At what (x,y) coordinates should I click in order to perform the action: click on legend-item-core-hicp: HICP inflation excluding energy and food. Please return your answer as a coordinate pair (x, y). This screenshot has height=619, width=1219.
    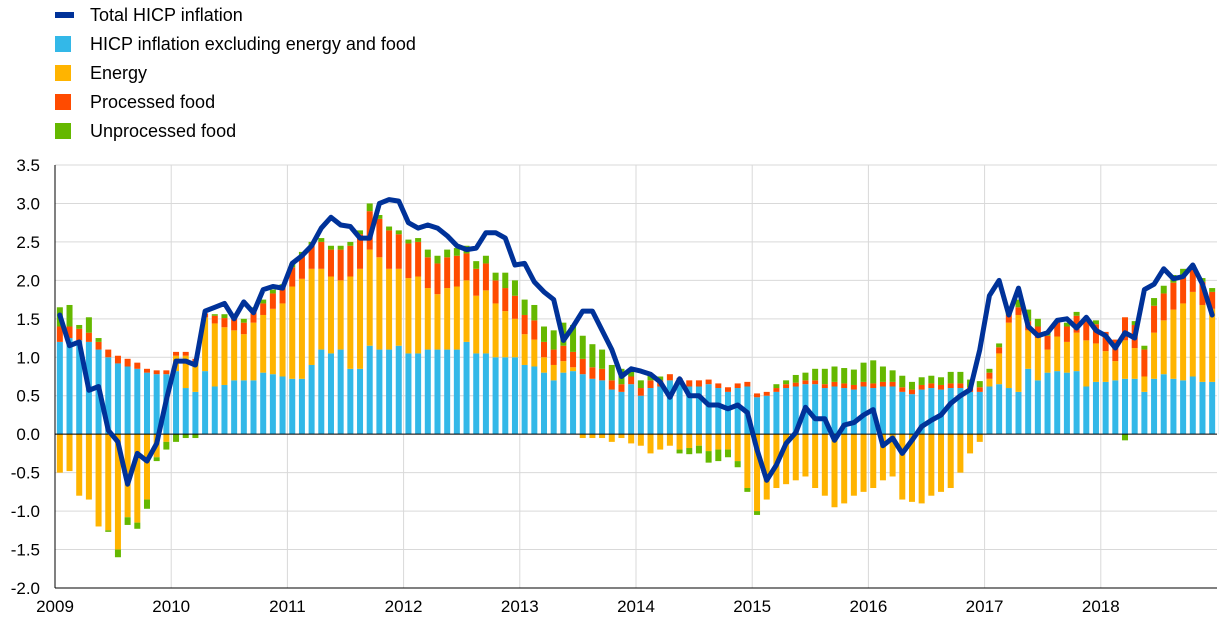
    Looking at the image, I should click on (235, 43).